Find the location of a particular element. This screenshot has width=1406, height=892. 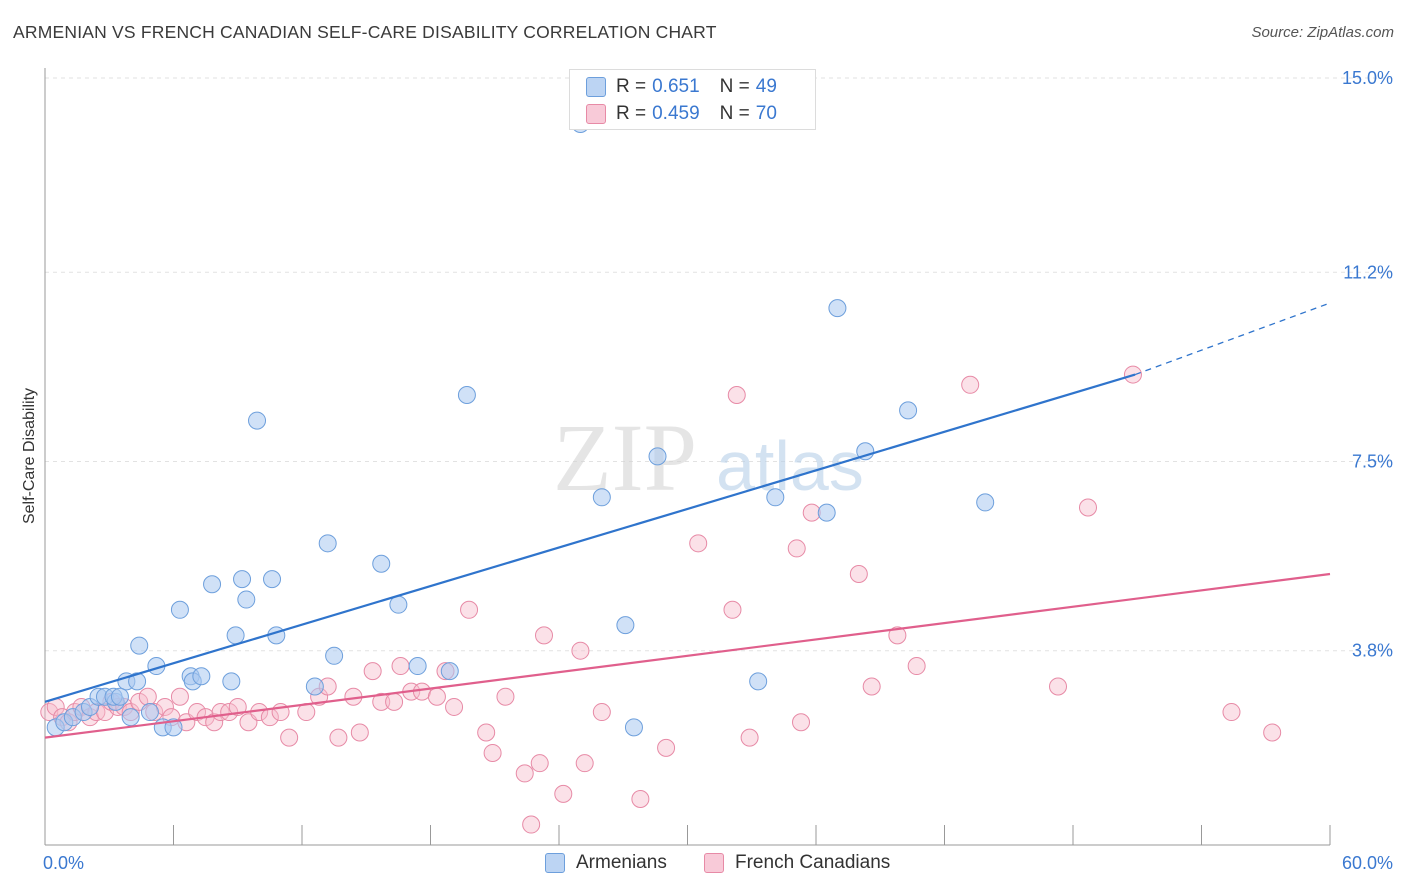

y-tick-label: 3.8% is located at coordinates (1372, 651).